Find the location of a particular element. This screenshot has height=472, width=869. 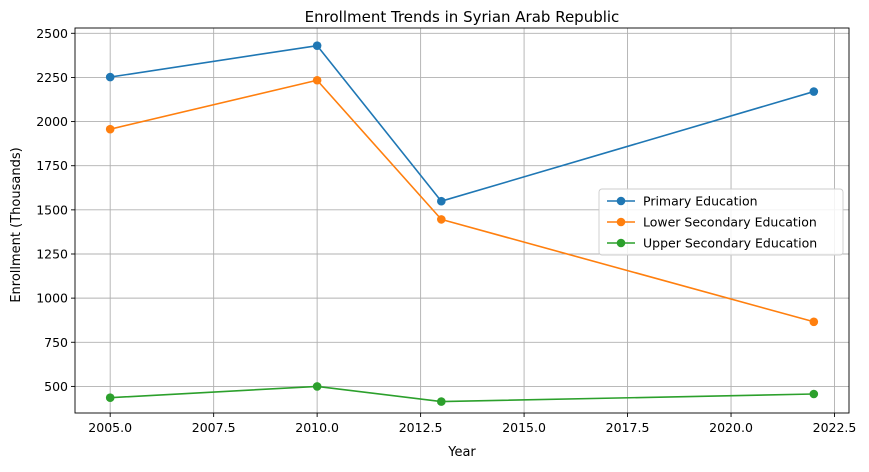

x-tick-label: 2022.5 is located at coordinates (835, 427).